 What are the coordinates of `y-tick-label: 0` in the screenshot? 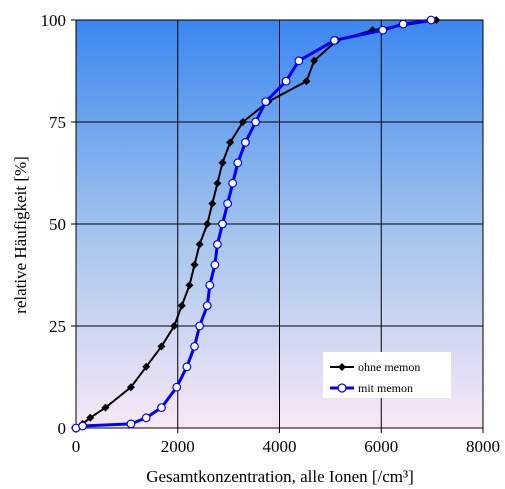 It's located at (62, 428).